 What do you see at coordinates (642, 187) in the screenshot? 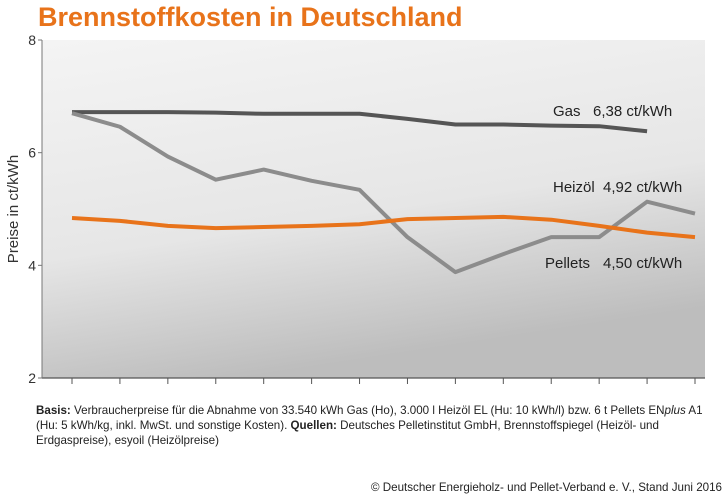
I see `series-end-label: 4,92 ct/kWh` at bounding box center [642, 187].